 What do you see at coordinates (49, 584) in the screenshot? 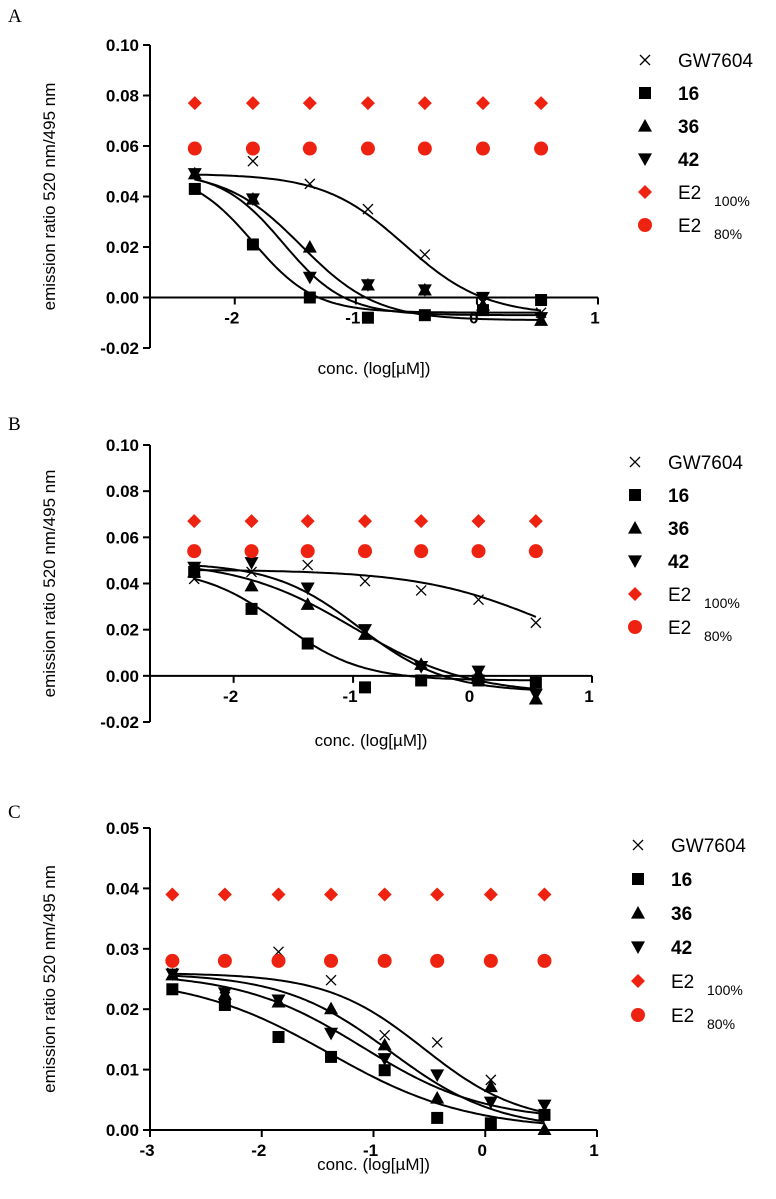
I see `y-axis-title: emission ratio 520 nm/495 nm` at bounding box center [49, 584].